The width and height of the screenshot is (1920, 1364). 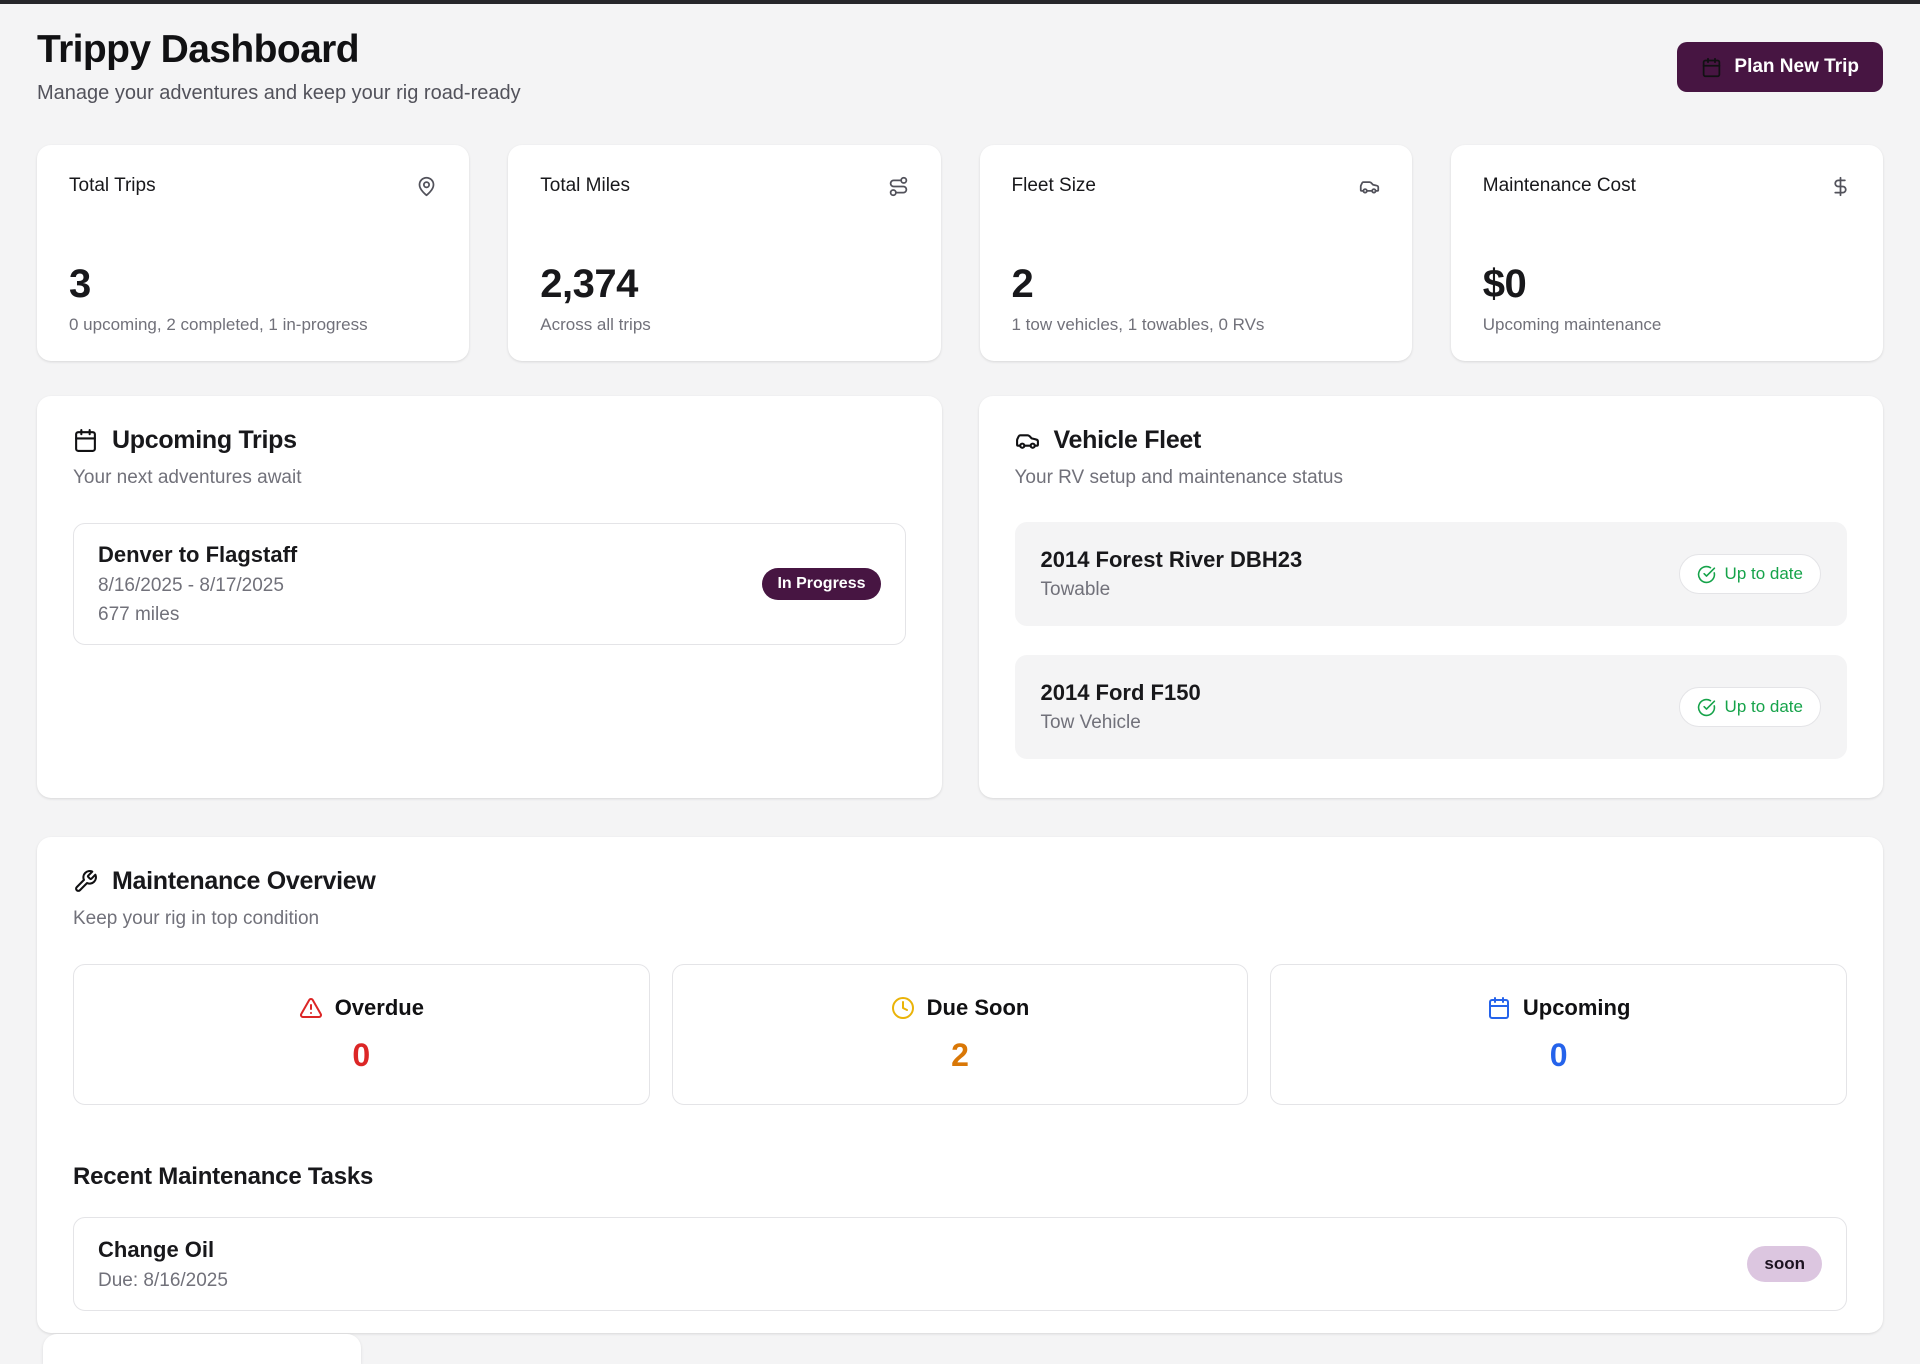 I want to click on stat-value: 2,374, so click(x=589, y=284).